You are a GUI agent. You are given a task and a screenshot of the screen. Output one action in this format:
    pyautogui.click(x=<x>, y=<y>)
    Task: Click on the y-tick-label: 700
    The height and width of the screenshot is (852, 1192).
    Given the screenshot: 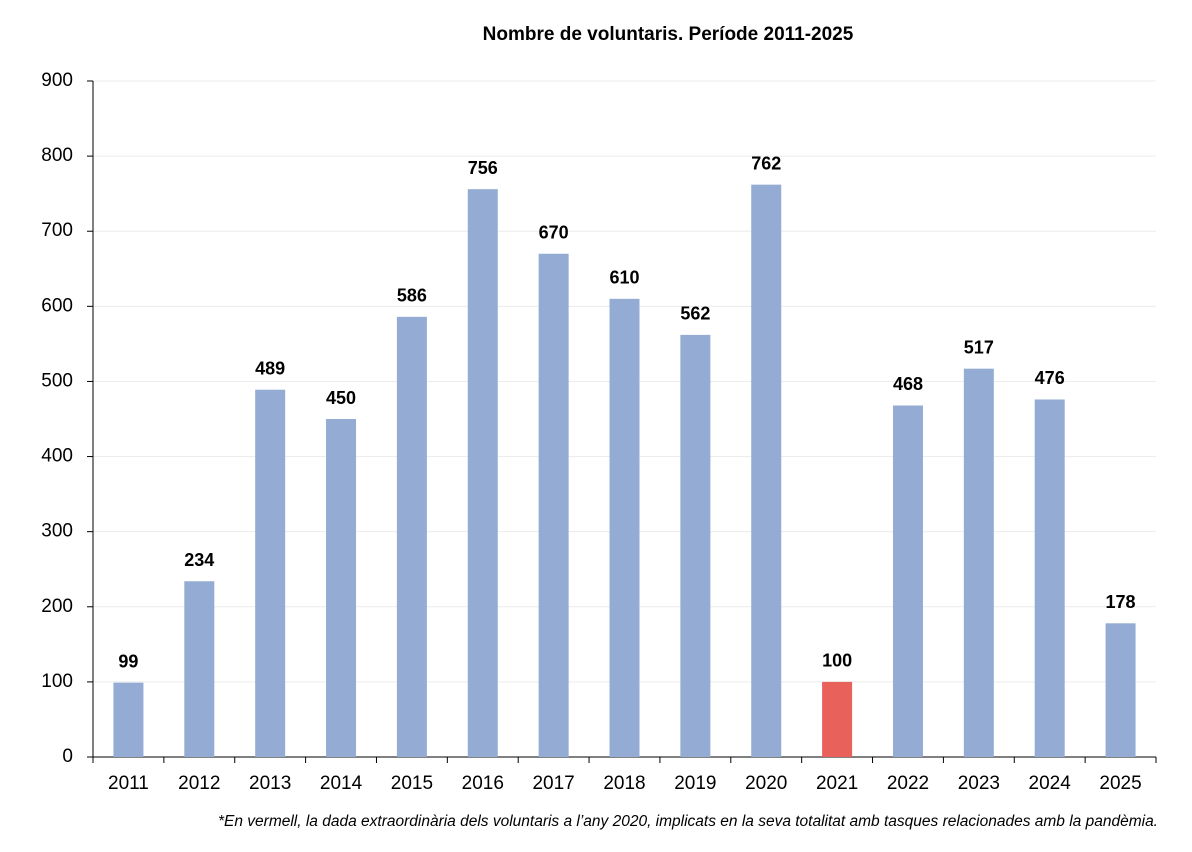 What is the action you would take?
    pyautogui.click(x=57, y=230)
    